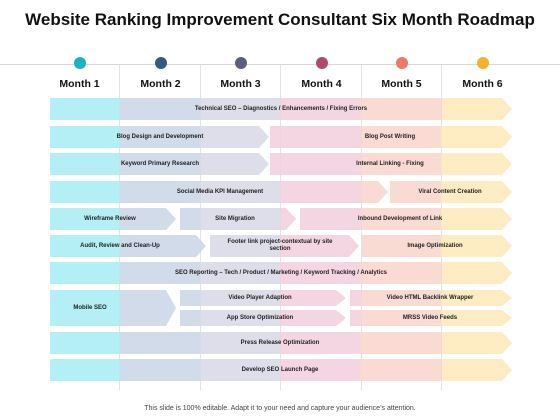 This screenshot has height=420, width=560. I want to click on press-release-bar, so click(281, 343).